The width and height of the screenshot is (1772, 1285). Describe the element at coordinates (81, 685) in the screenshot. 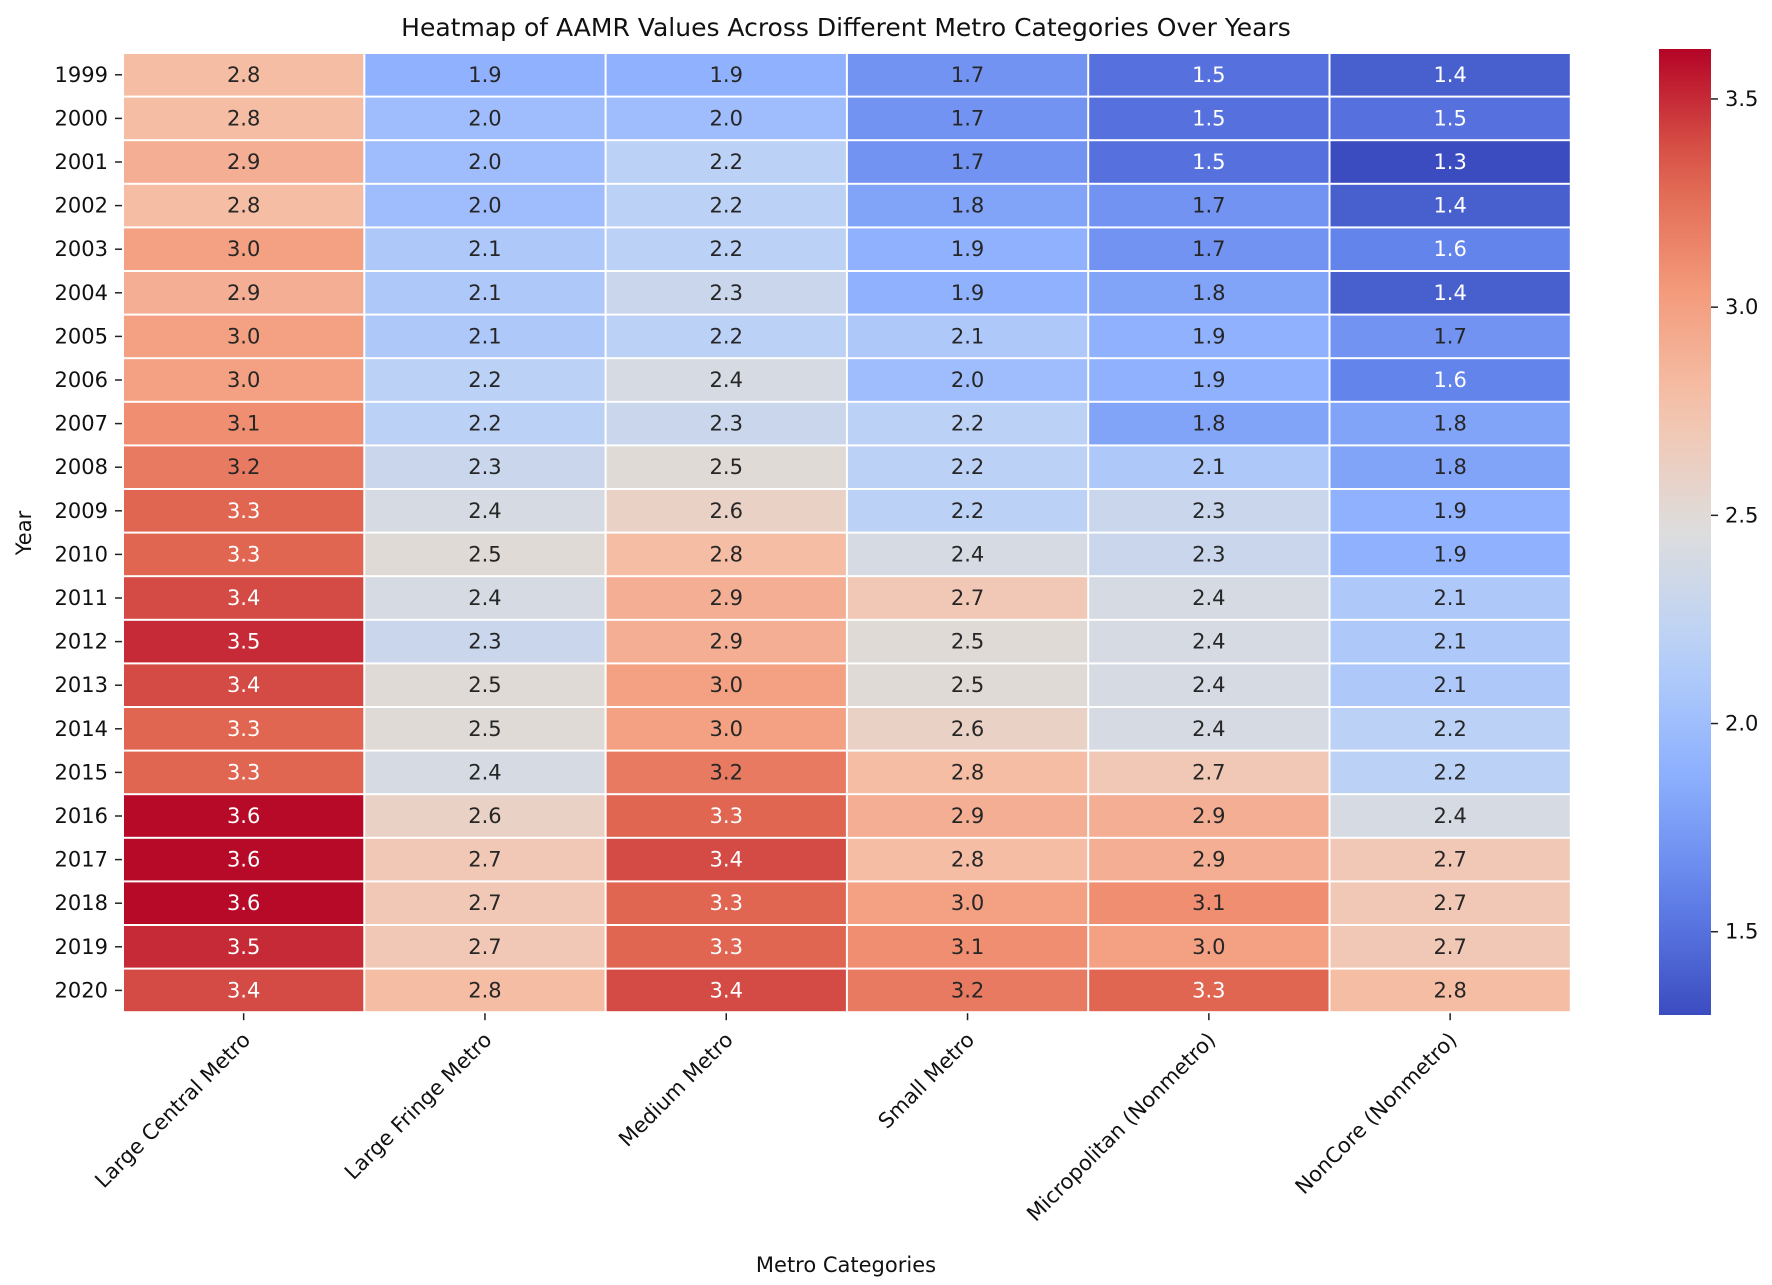

I see `y-tick-label: 2013` at that location.